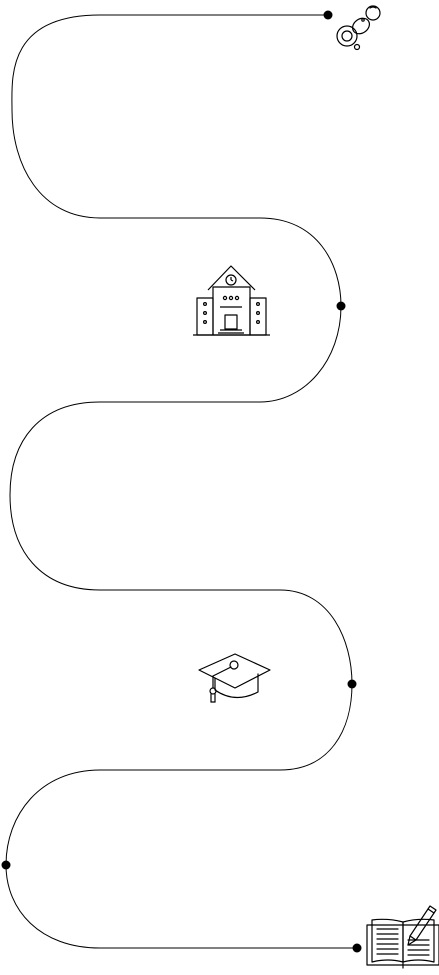 This screenshot has height=975, width=439. What do you see at coordinates (402, 937) in the screenshot?
I see `open-book-writing-icon` at bounding box center [402, 937].